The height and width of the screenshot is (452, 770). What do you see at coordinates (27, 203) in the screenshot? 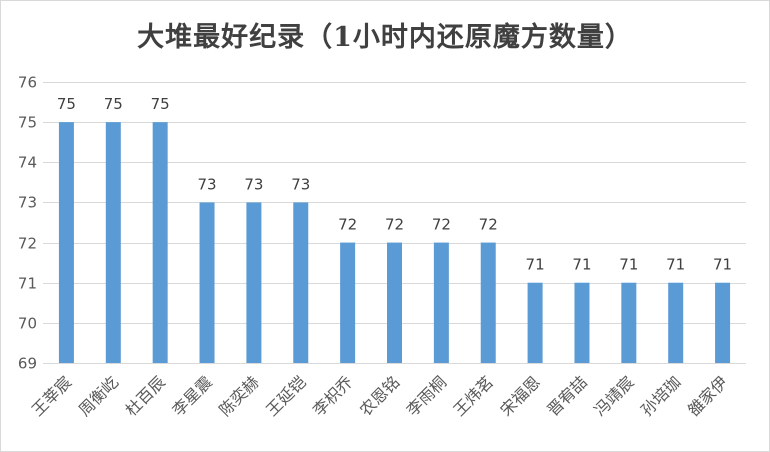
I see `y-tick-label: 73` at bounding box center [27, 203].